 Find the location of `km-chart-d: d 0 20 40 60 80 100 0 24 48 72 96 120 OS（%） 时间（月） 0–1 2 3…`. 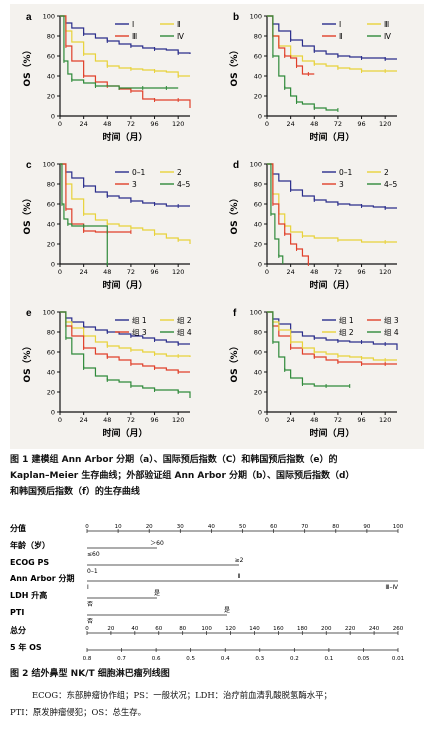

km-chart-d: d 0 20 40 60 80 100 0 24 48 72 96 120 OS（%） 时间（月） 0–1 2 3… is located at coordinates (313, 225).